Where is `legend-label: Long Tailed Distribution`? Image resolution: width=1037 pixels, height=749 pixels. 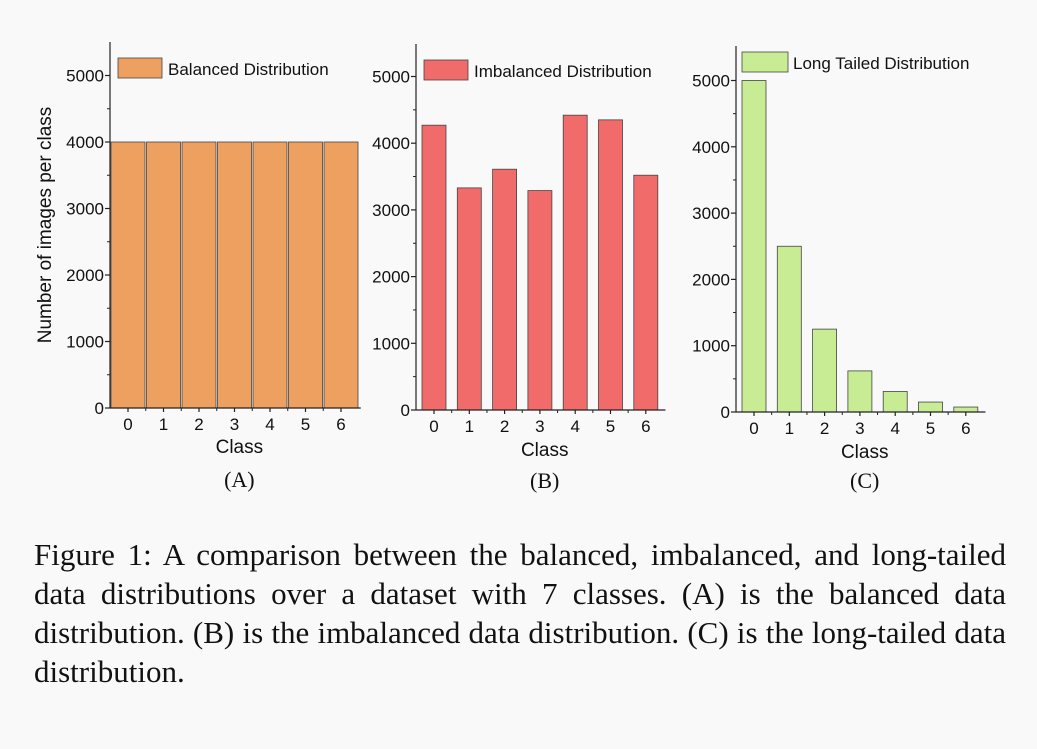 legend-label: Long Tailed Distribution is located at coordinates (881, 63).